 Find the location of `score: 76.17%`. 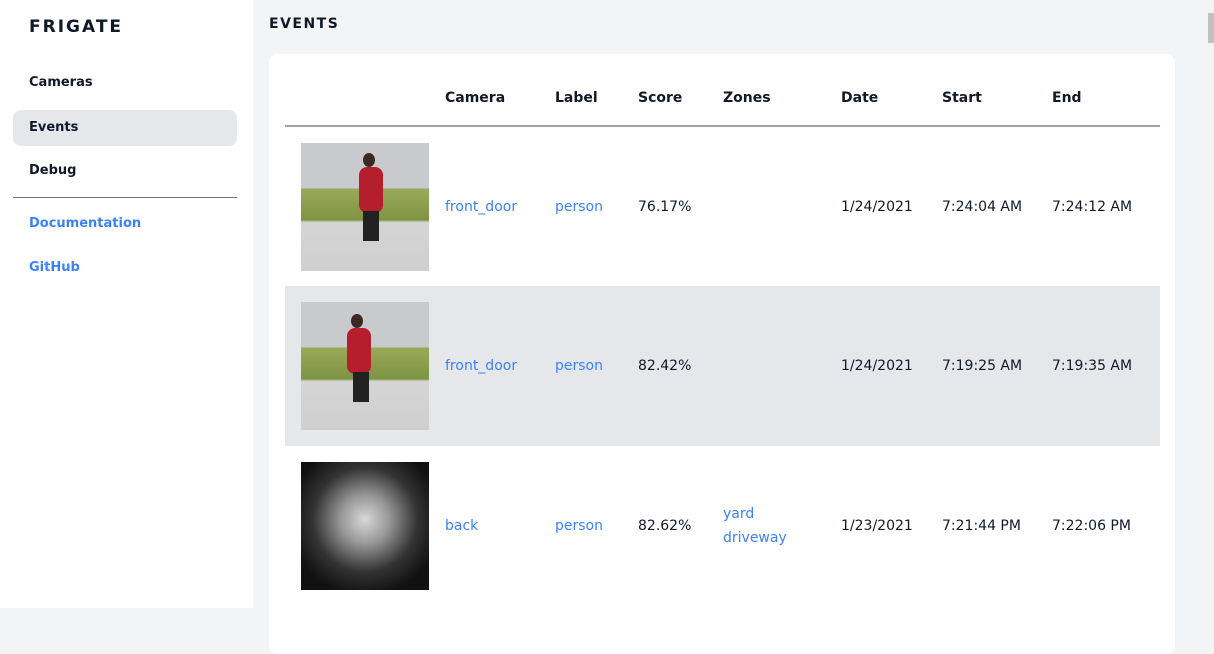

score: 76.17% is located at coordinates (665, 206).